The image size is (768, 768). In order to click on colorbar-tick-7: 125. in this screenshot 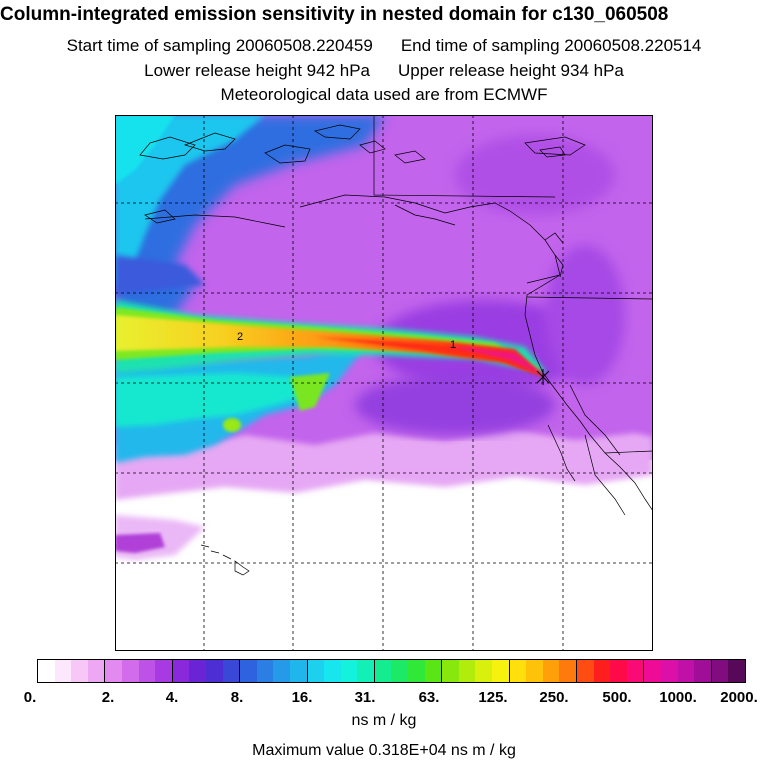, I will do `click(493, 697)`.